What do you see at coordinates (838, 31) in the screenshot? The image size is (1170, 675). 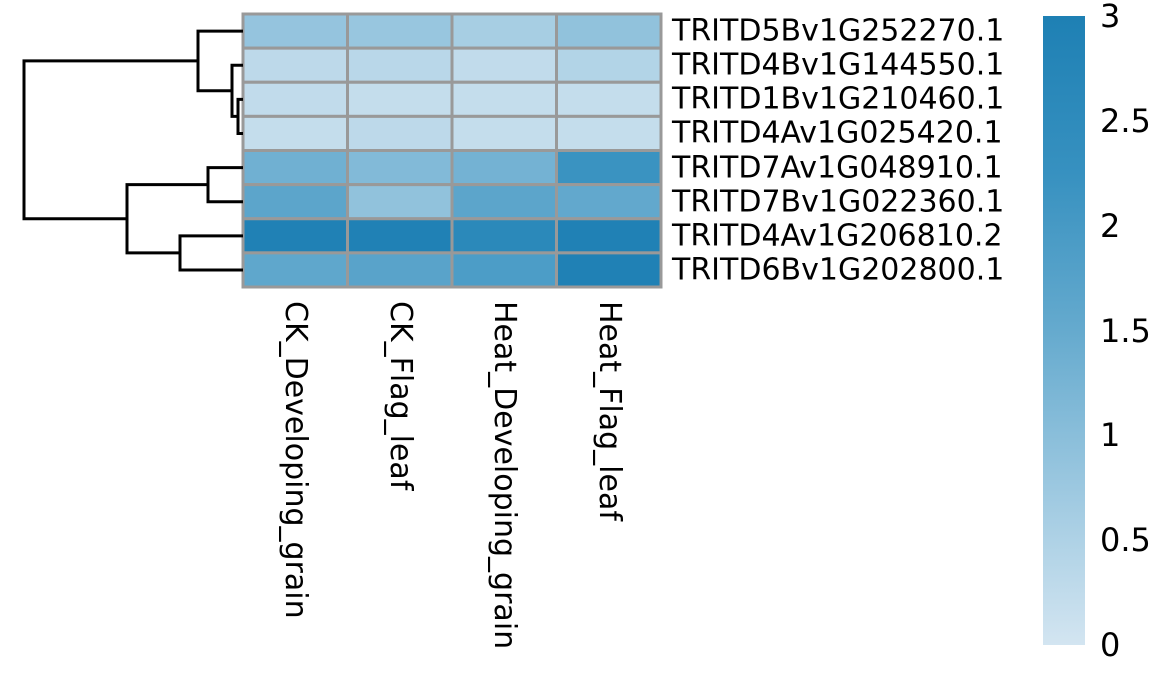 I see `row-label: TRITD5Bv1G252270.1` at bounding box center [838, 31].